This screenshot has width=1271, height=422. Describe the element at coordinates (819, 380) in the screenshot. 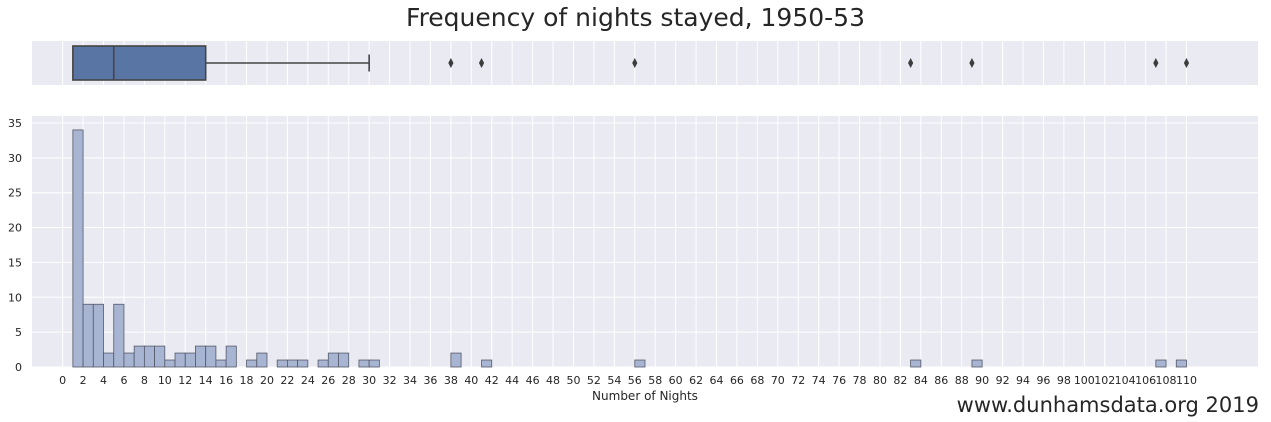

I see `x-tick-label: 74` at that location.